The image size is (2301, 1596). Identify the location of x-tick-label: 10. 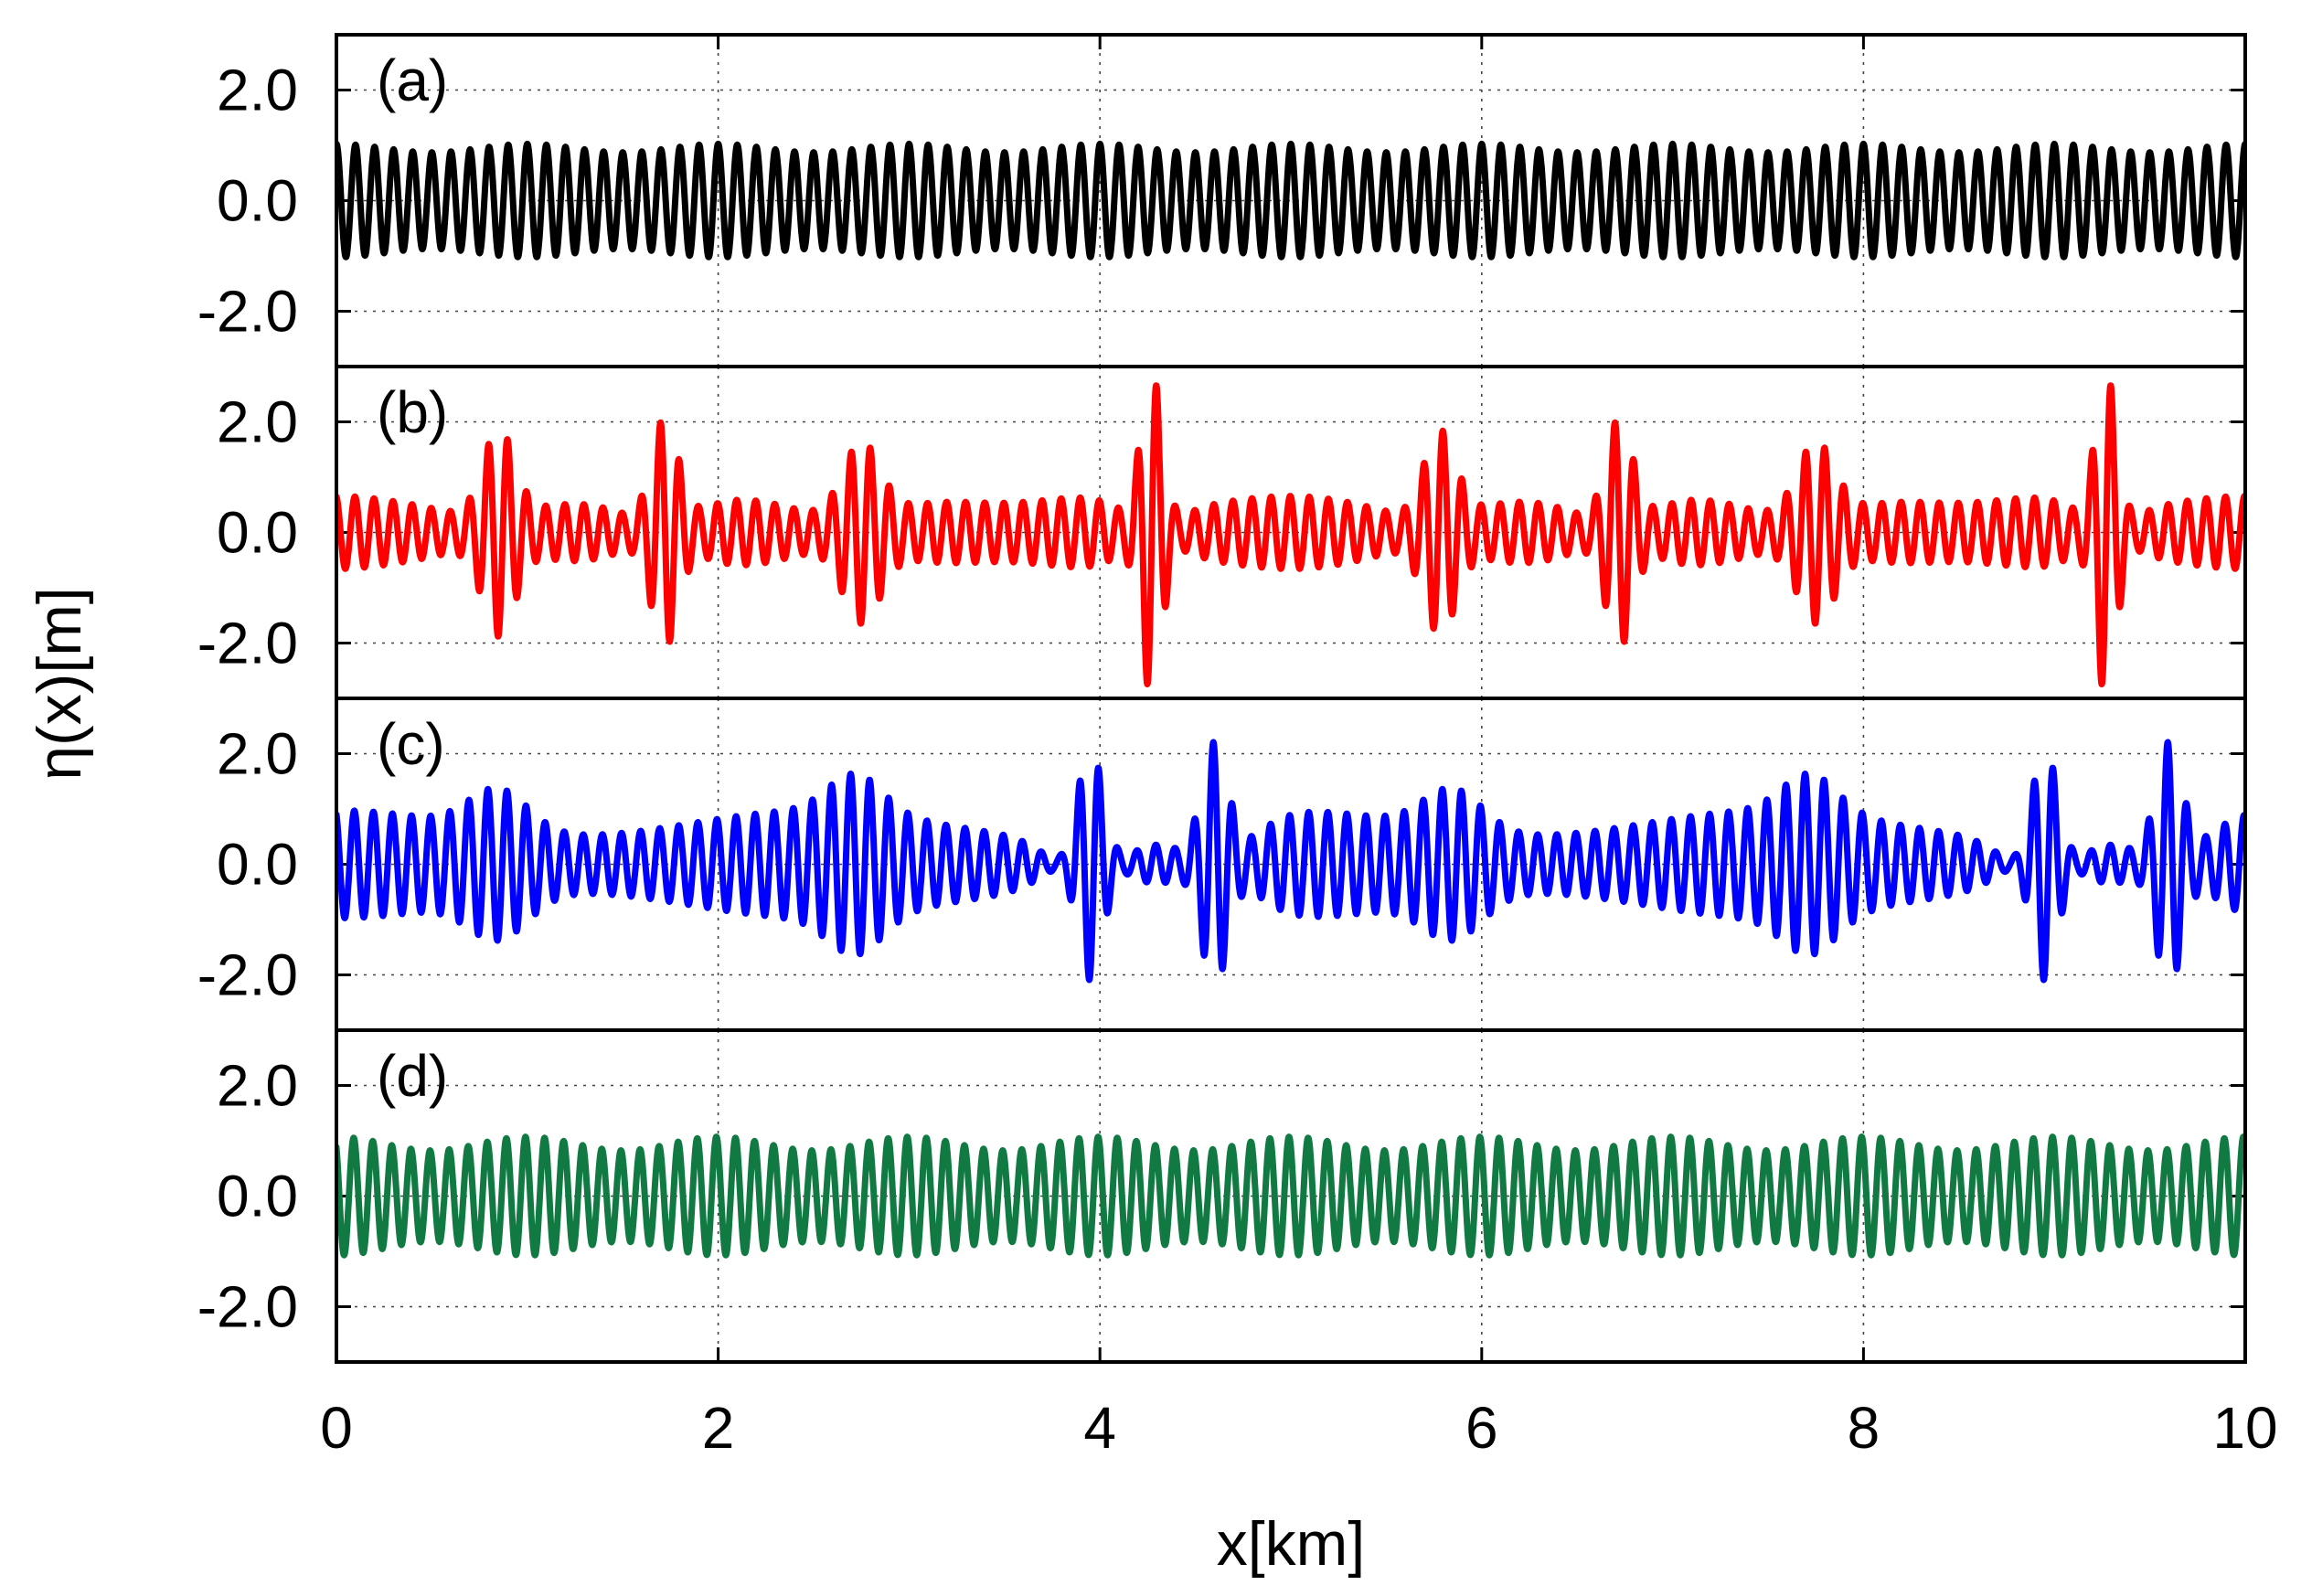
(2244, 1428).